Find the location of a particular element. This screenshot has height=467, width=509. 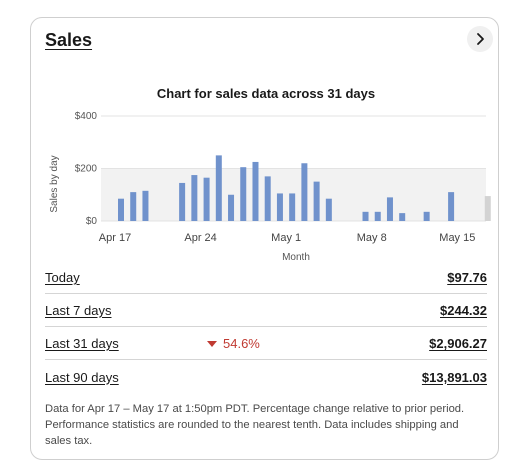

row-label: Today is located at coordinates (62, 277).